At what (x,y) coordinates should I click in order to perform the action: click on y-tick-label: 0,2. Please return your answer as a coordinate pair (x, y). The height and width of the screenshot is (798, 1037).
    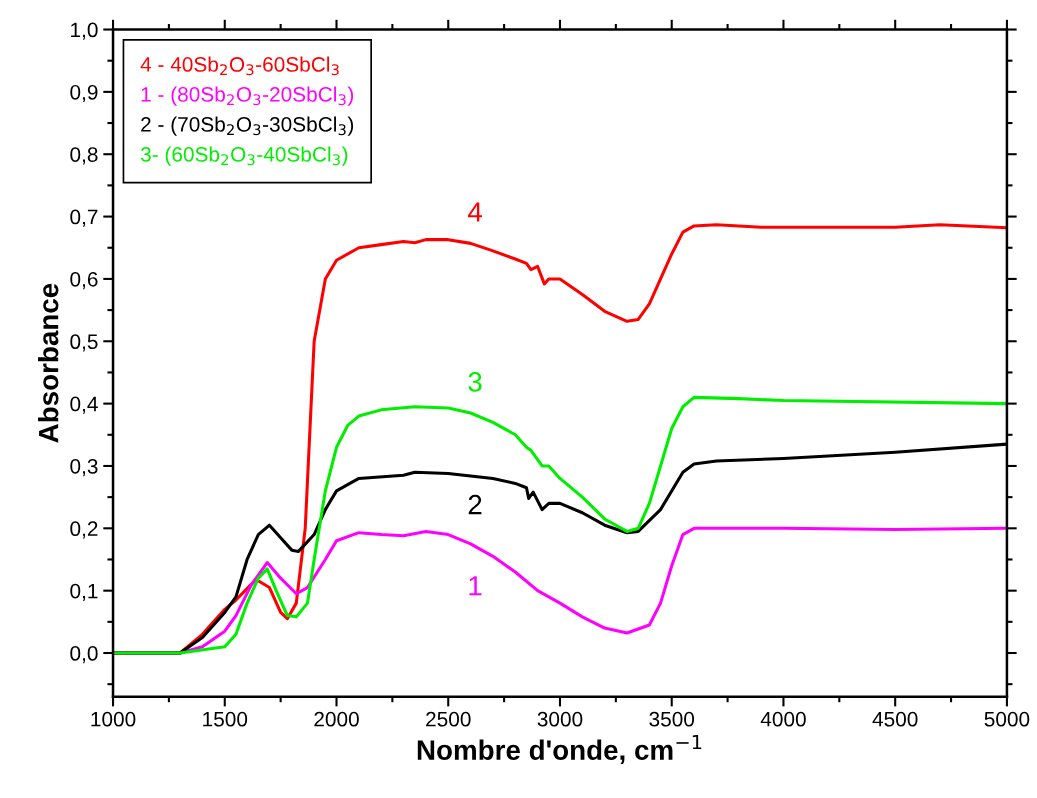
    Looking at the image, I should click on (84, 530).